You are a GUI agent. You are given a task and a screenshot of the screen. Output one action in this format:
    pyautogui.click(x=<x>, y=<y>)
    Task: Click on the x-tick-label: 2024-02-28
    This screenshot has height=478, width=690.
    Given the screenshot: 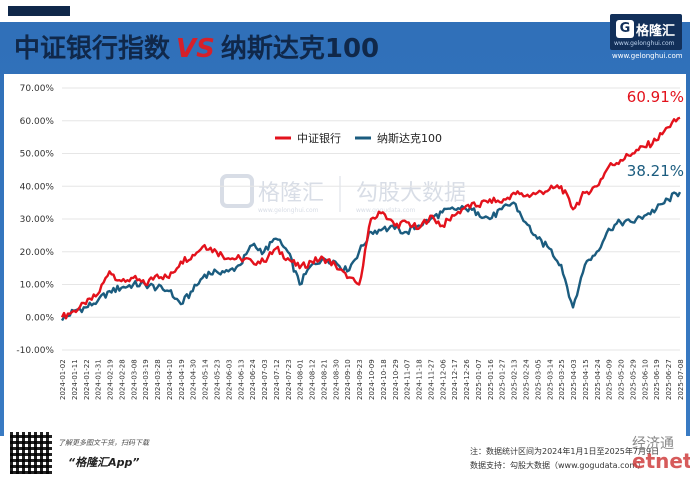 What is the action you would take?
    pyautogui.click(x=122, y=379)
    